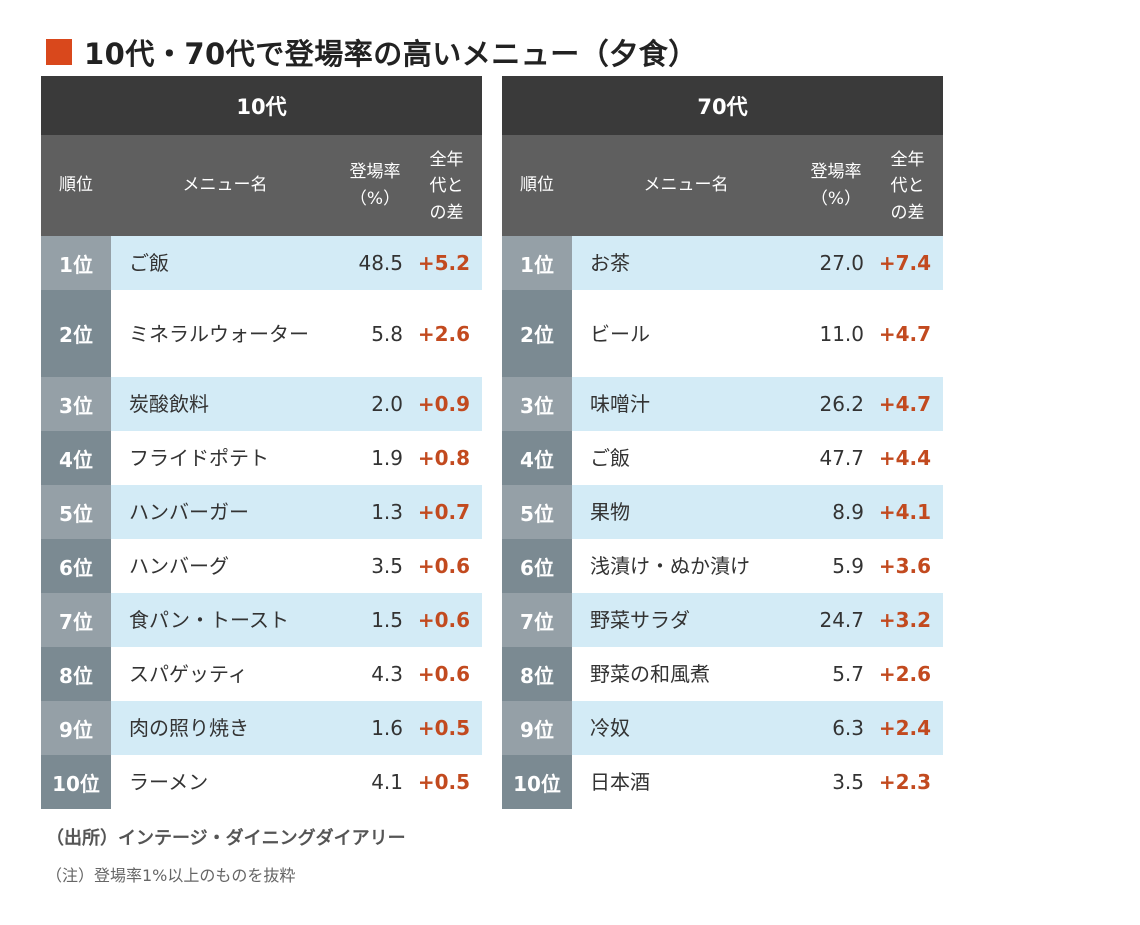 The width and height of the screenshot is (1140, 925). I want to click on table-row: 1位 お茶 27.0 +7.4, so click(722, 263).